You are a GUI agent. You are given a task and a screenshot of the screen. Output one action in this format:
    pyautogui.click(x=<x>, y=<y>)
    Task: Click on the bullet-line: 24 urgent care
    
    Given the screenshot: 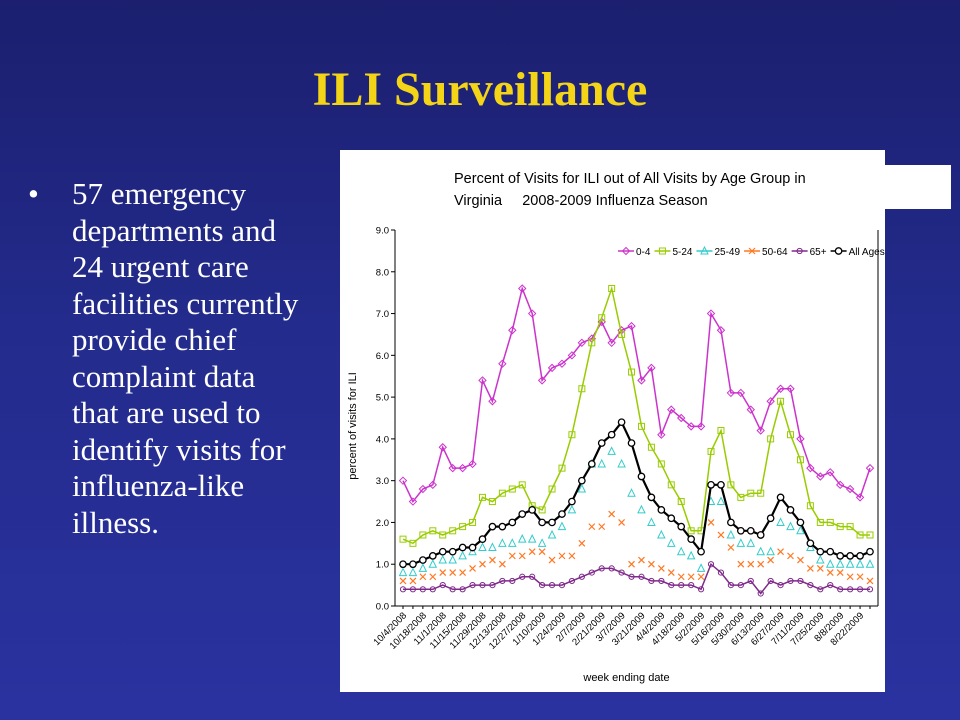 What is the action you would take?
    pyautogui.click(x=160, y=266)
    